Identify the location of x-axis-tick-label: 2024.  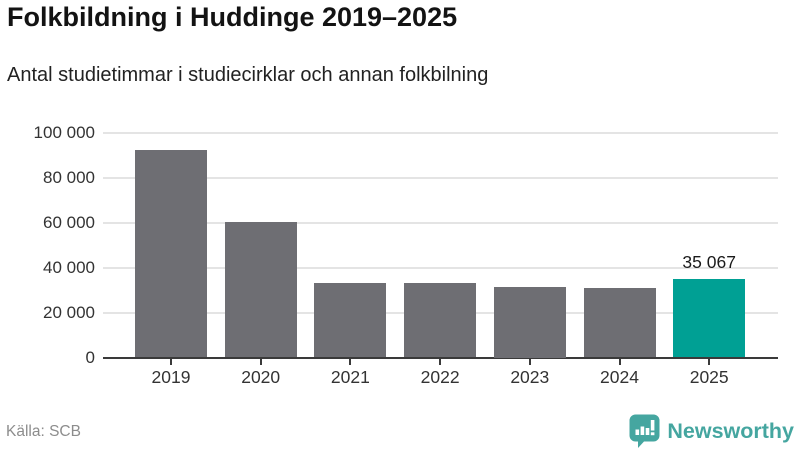
(619, 377).